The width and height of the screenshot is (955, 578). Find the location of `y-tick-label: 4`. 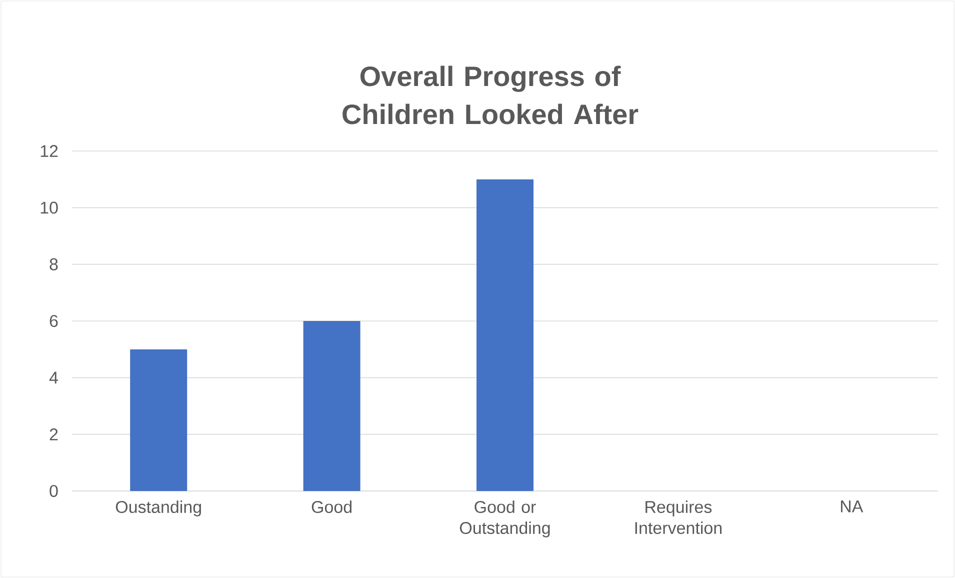

y-tick-label: 4 is located at coordinates (53, 378).